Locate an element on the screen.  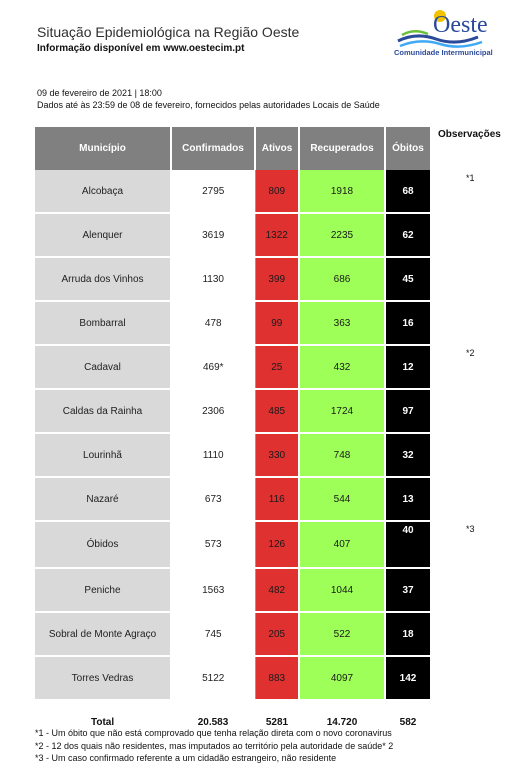
cell-recuperados: 748 is located at coordinates (342, 455).